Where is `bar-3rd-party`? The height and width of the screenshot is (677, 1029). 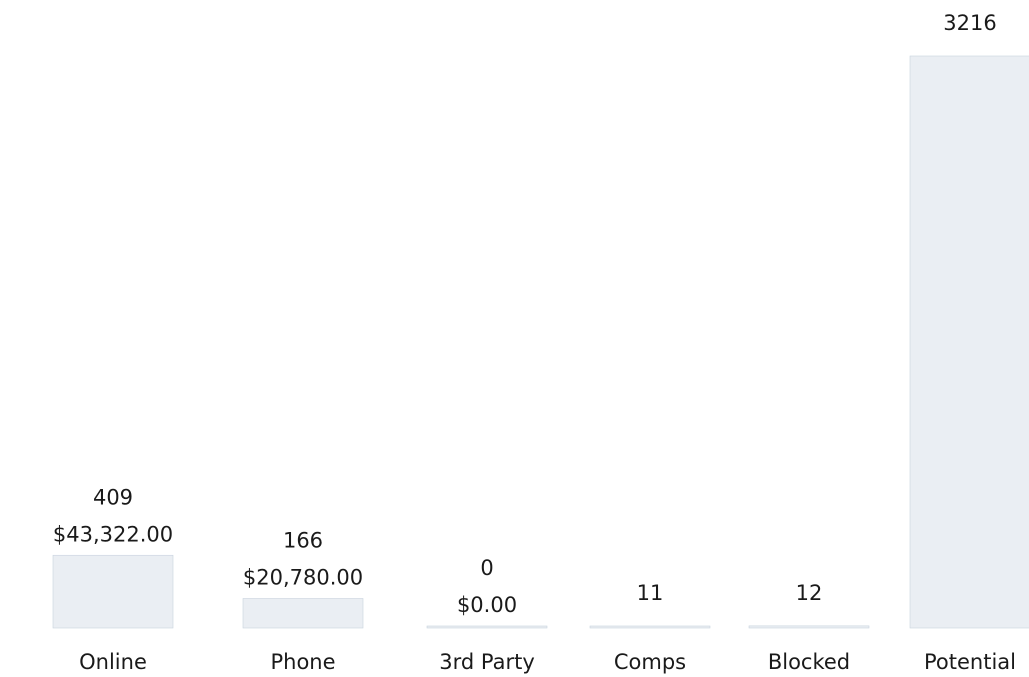 bar-3rd-party is located at coordinates (487, 627).